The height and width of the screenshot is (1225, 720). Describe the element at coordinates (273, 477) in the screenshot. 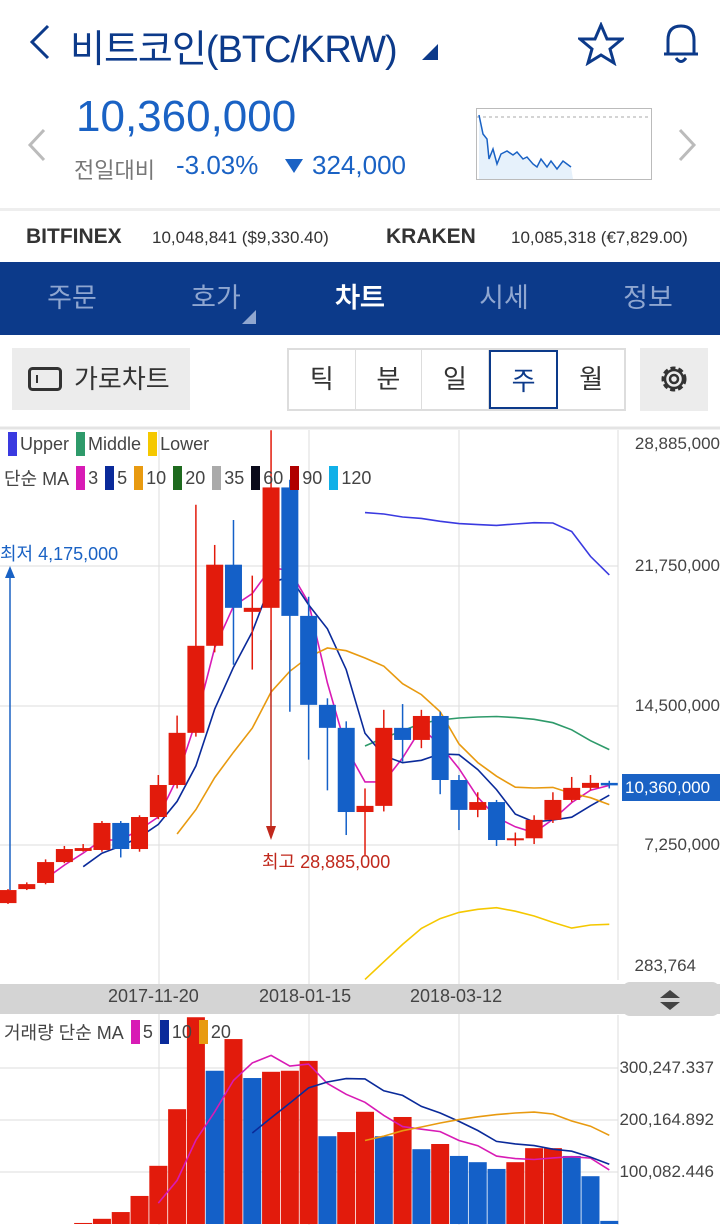

I see `legend-entry: 60` at that location.